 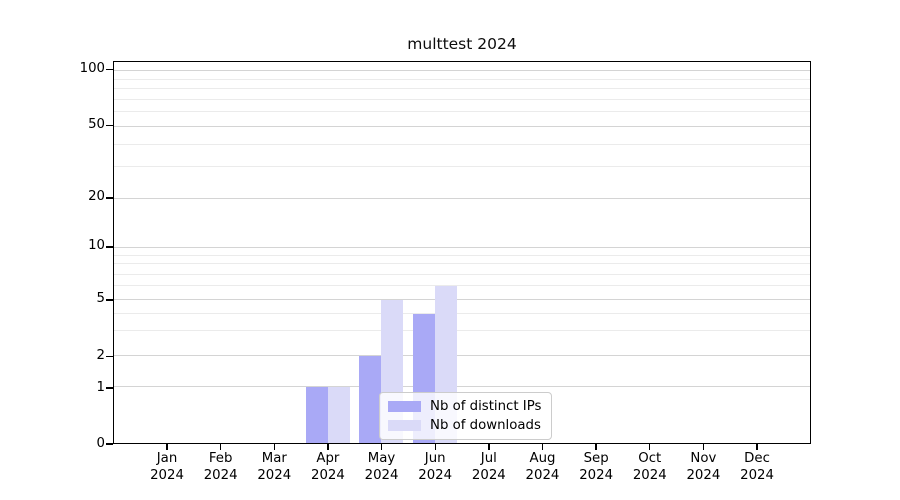 I want to click on x-tick-month: Jul, so click(x=488, y=458).